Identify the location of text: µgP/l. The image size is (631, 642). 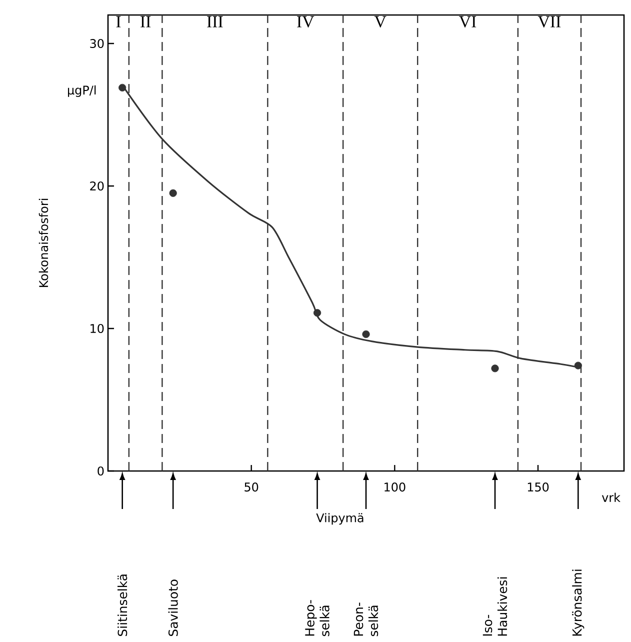
(82, 91).